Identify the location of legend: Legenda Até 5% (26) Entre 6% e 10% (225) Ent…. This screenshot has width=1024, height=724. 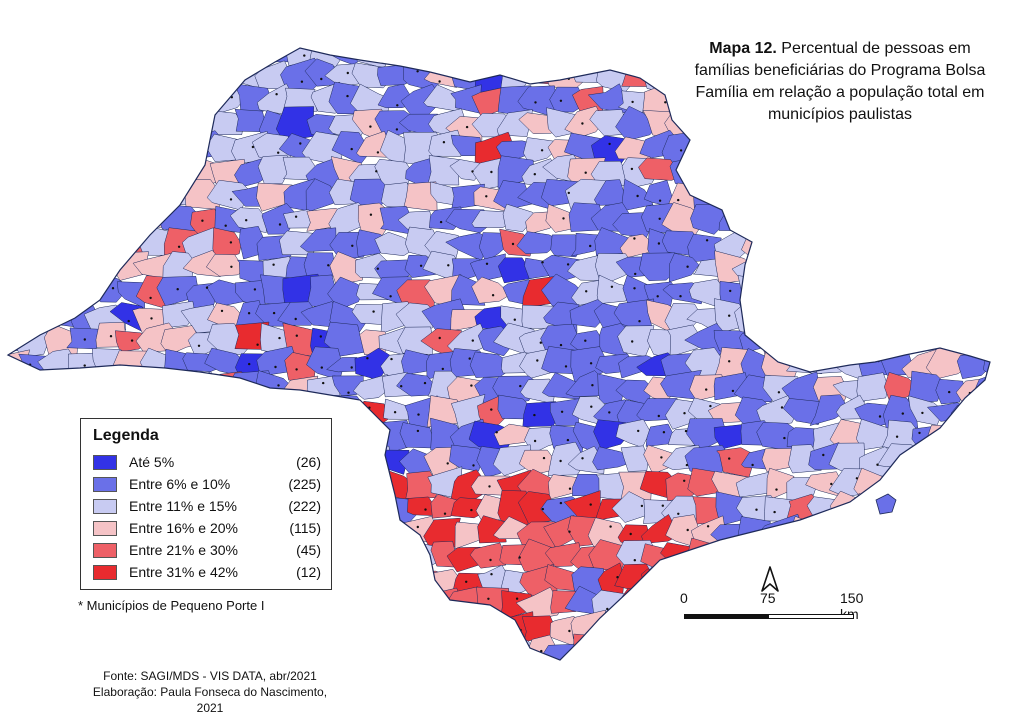
(206, 504).